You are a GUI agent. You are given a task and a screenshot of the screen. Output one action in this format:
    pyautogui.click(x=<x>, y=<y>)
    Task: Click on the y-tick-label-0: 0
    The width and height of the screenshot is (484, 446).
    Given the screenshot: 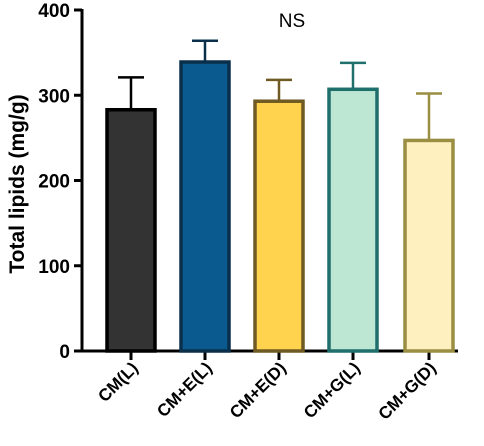 What is the action you would take?
    pyautogui.click(x=64, y=352)
    